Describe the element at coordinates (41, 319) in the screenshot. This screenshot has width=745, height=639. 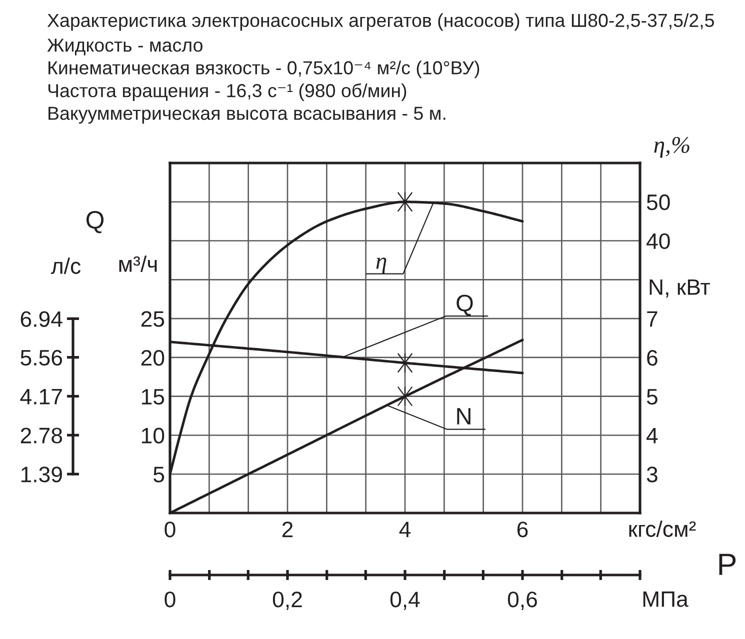
I see `y2-tick-label: 6.94` at that location.